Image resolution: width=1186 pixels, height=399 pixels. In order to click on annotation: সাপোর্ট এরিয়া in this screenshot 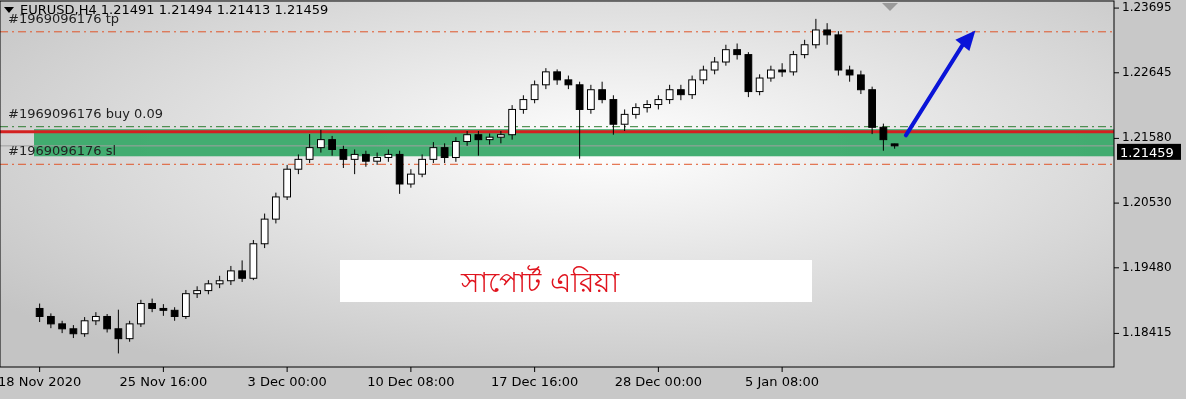, I will do `click(540, 282)`.